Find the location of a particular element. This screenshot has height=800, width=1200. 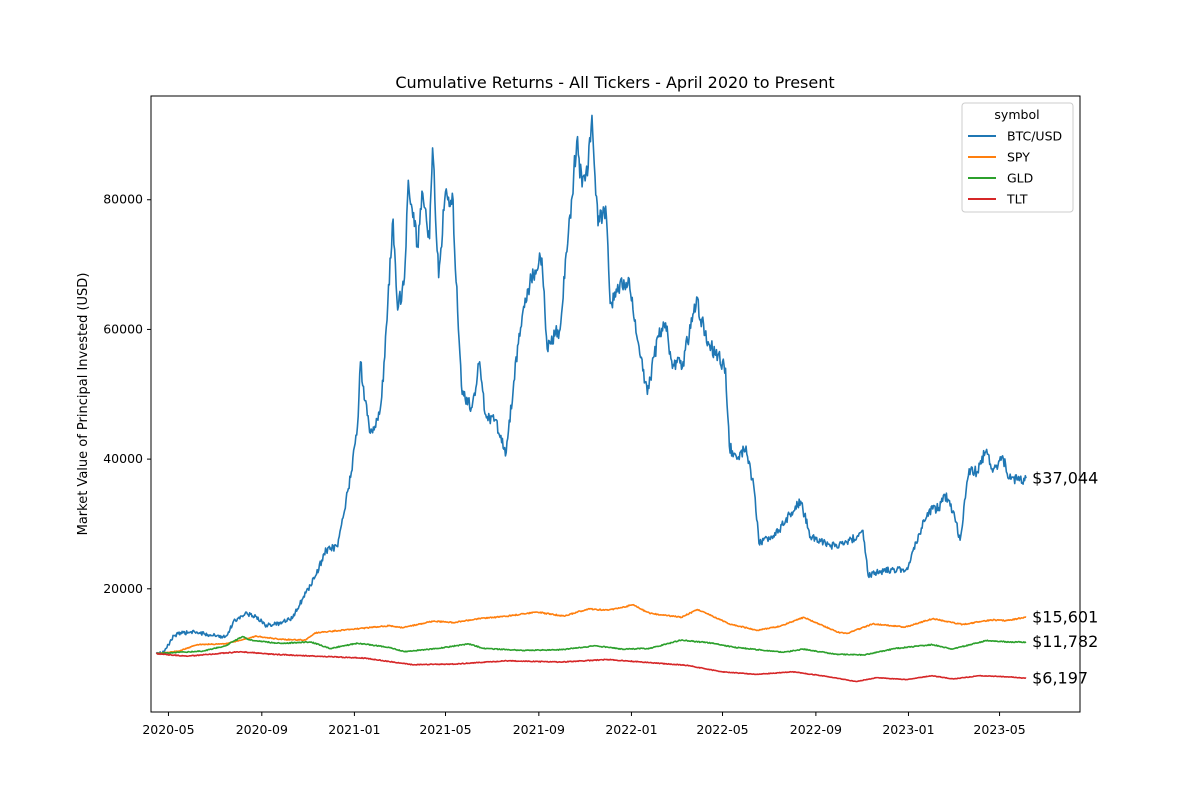

x-tick-label: 2021-09 is located at coordinates (539, 729).